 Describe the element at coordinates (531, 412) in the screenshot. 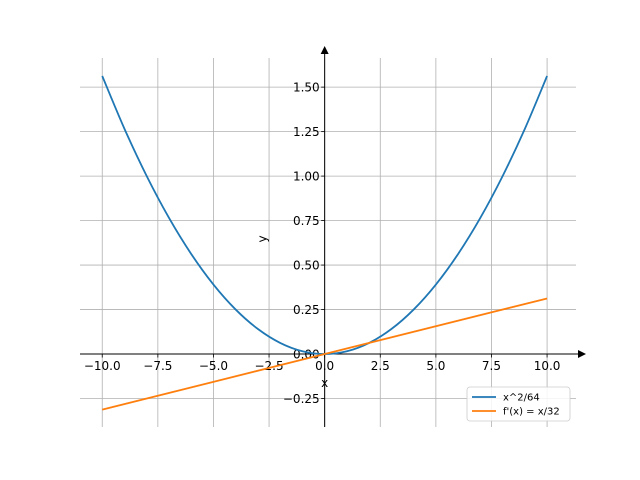

I see `legend-label: f'(x) = x/32` at that location.